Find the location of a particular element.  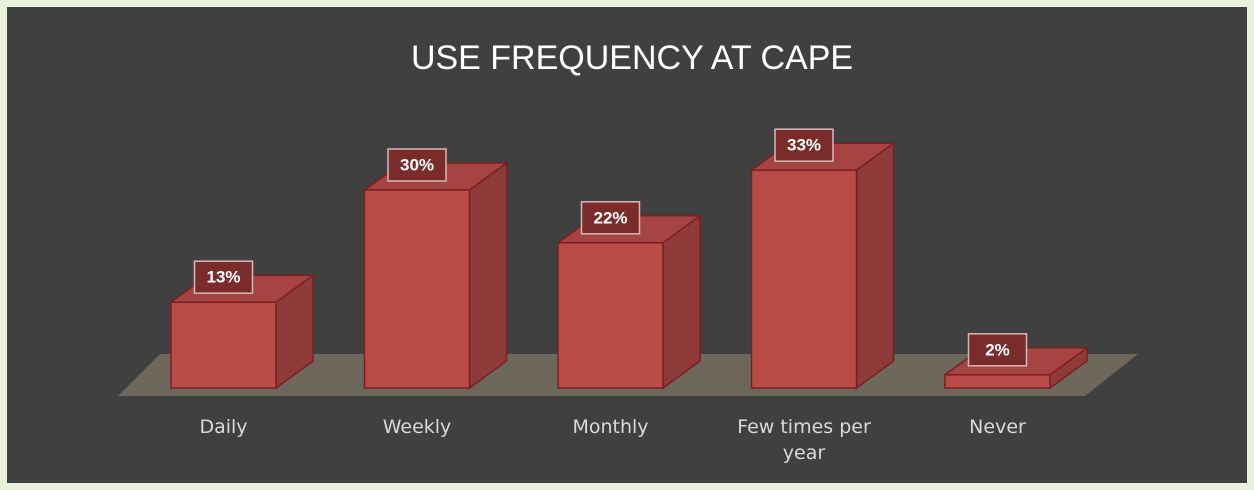

x-tick-label: Weekly is located at coordinates (417, 427).